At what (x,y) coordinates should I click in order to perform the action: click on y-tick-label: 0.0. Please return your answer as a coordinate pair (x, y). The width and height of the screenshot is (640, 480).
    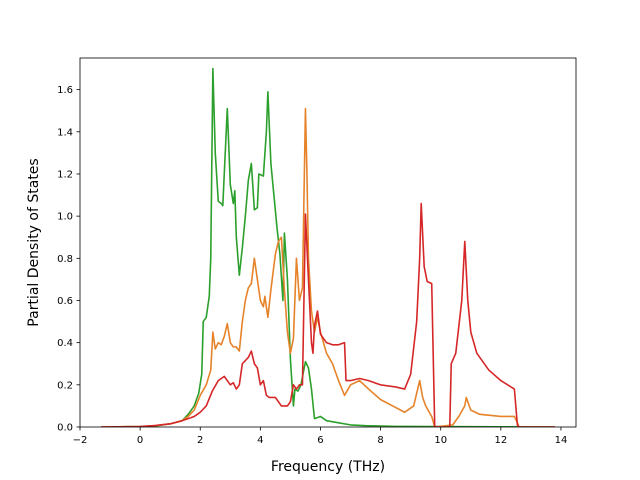
    Looking at the image, I should click on (65, 428).